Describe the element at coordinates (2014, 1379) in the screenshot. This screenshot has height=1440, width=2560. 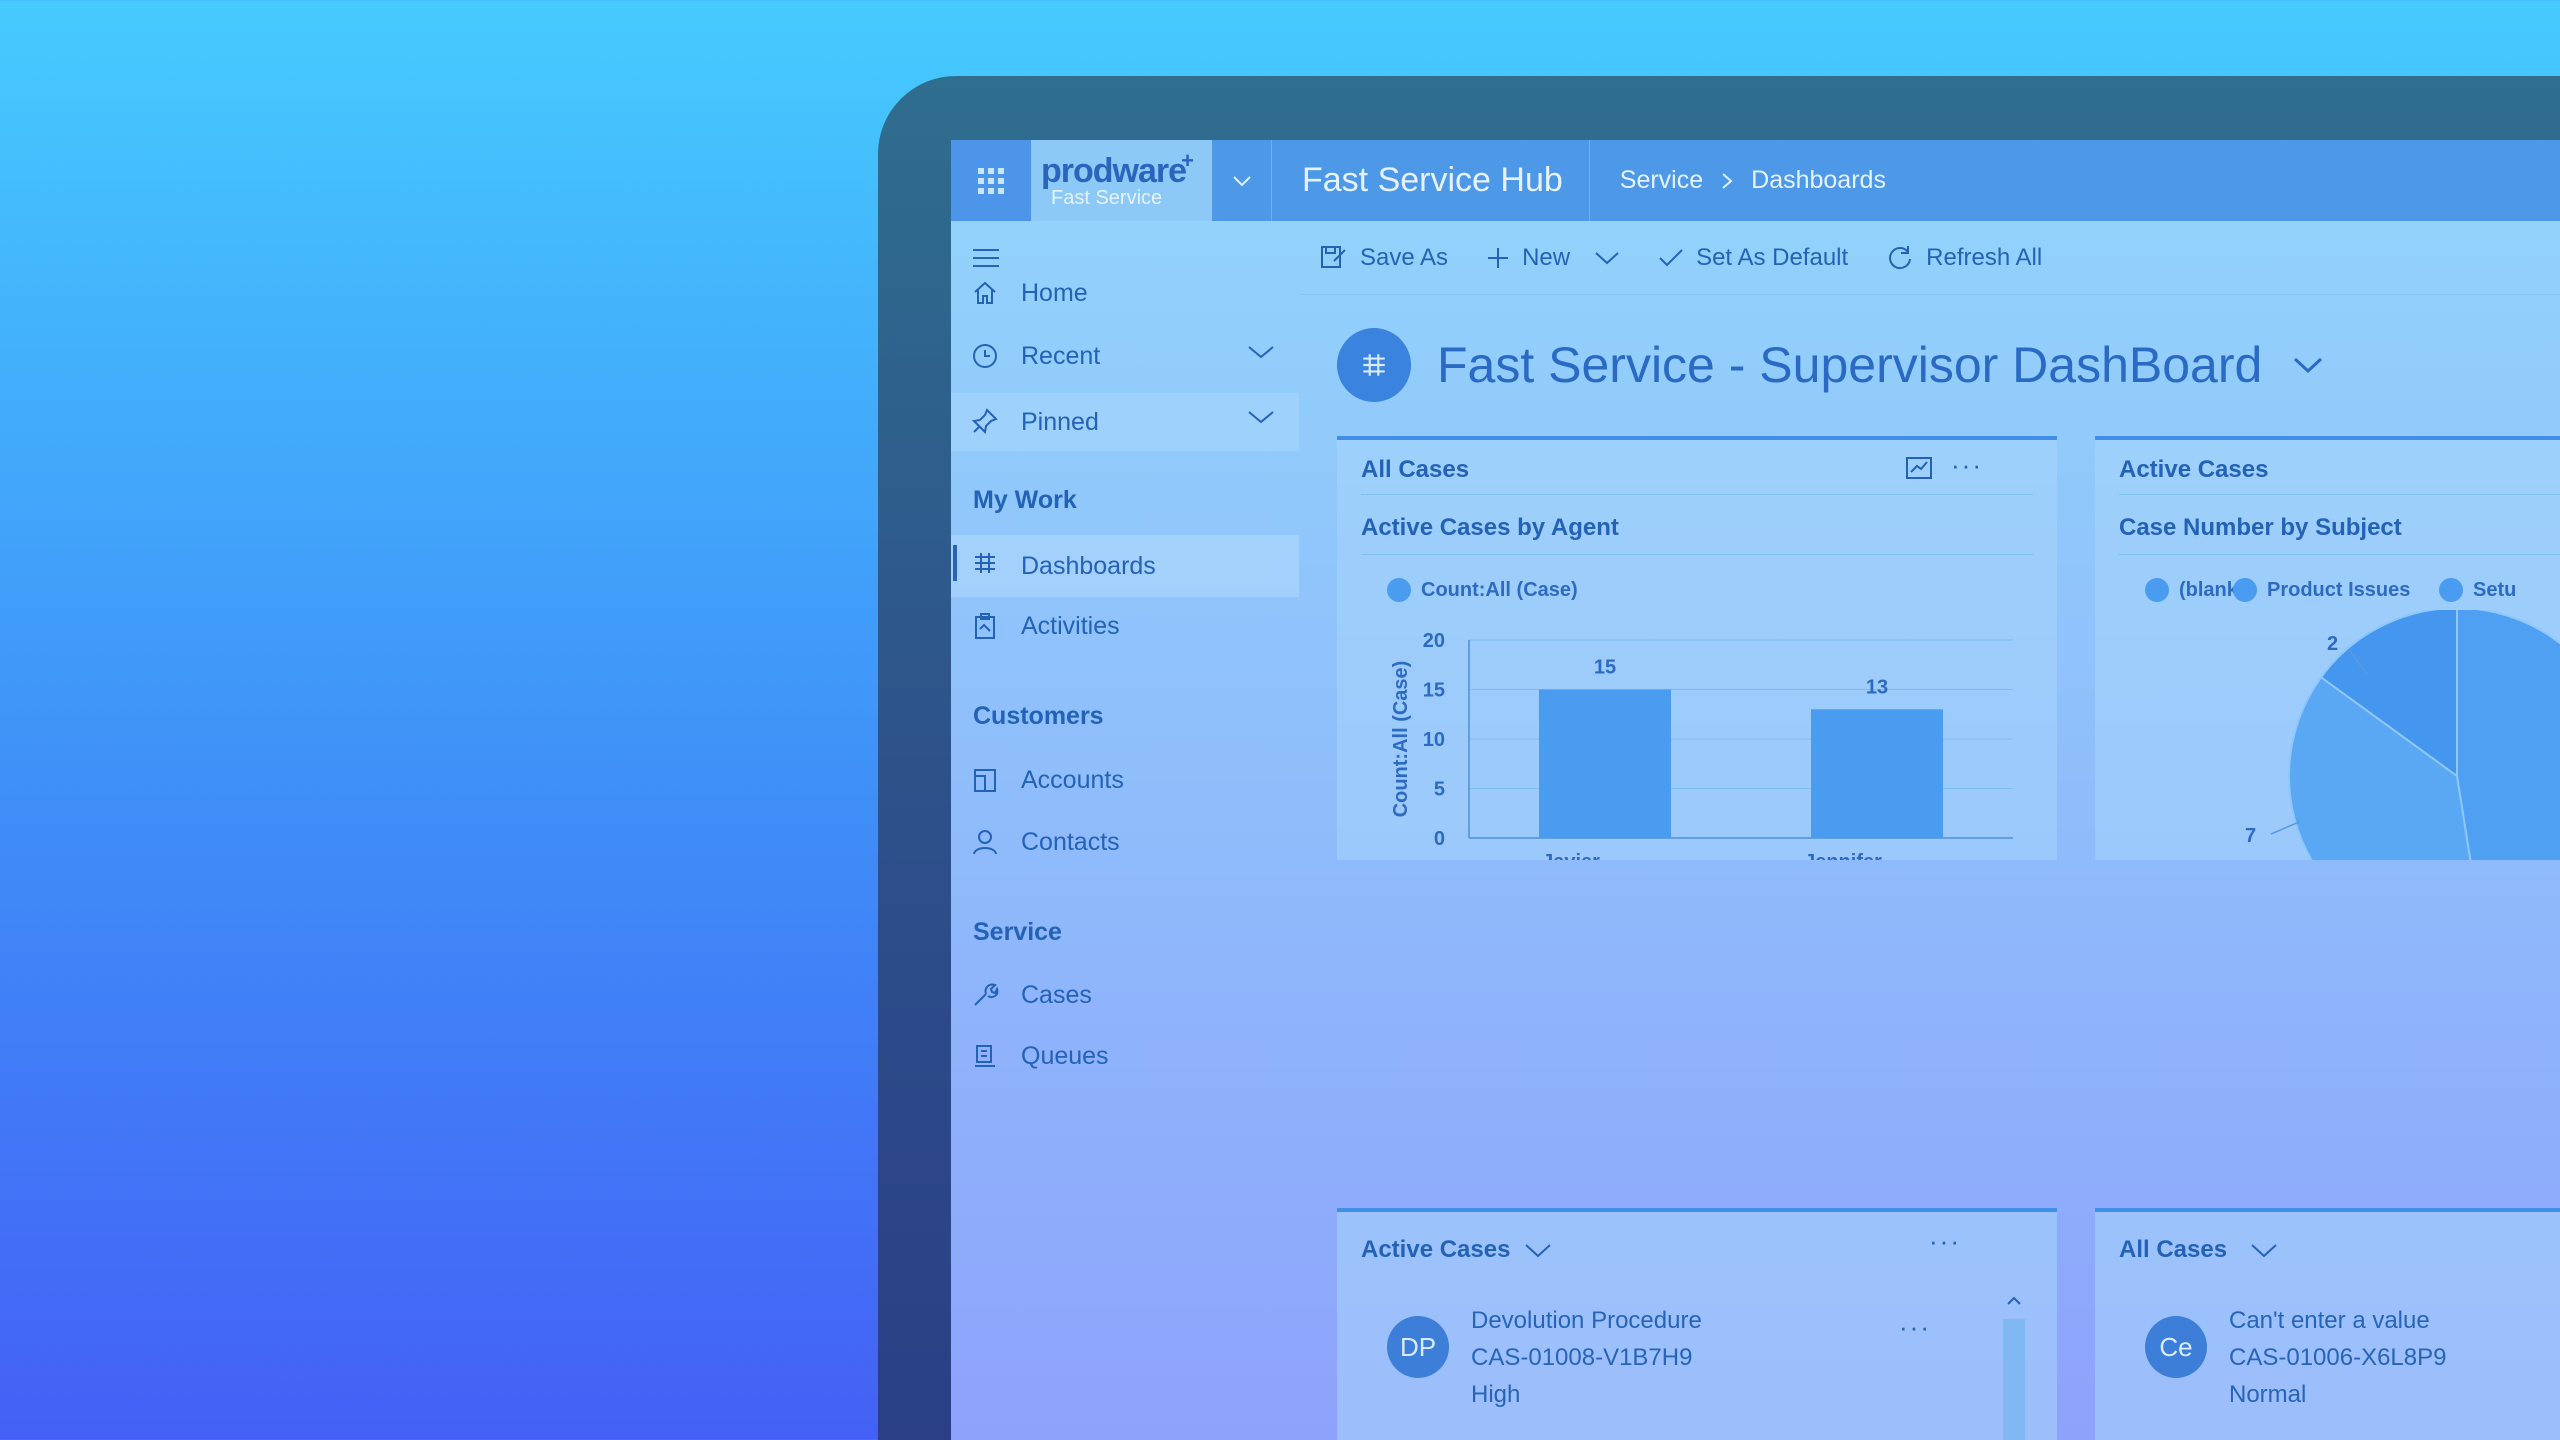
I see `scrollbar-thumb` at that location.